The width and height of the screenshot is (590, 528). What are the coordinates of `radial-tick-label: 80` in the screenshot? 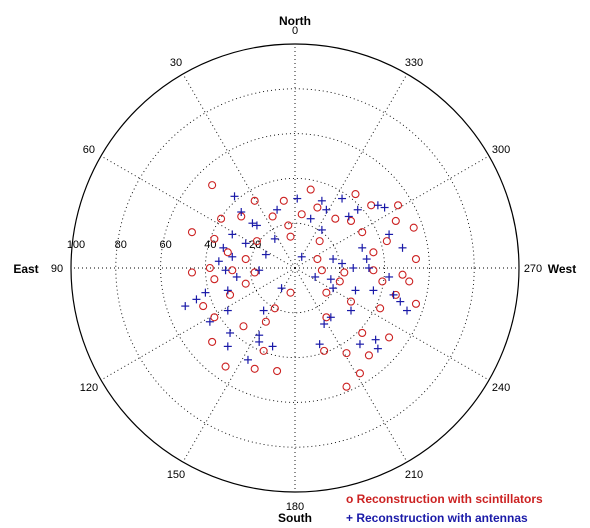 It's located at (121, 245).